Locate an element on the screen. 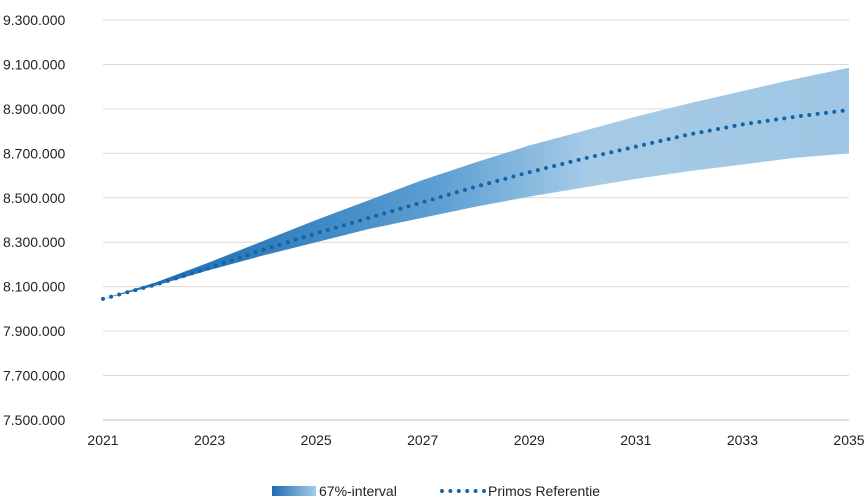 Image resolution: width=867 pixels, height=499 pixels. y-tick-label: 8.300.000 is located at coordinates (34, 242).